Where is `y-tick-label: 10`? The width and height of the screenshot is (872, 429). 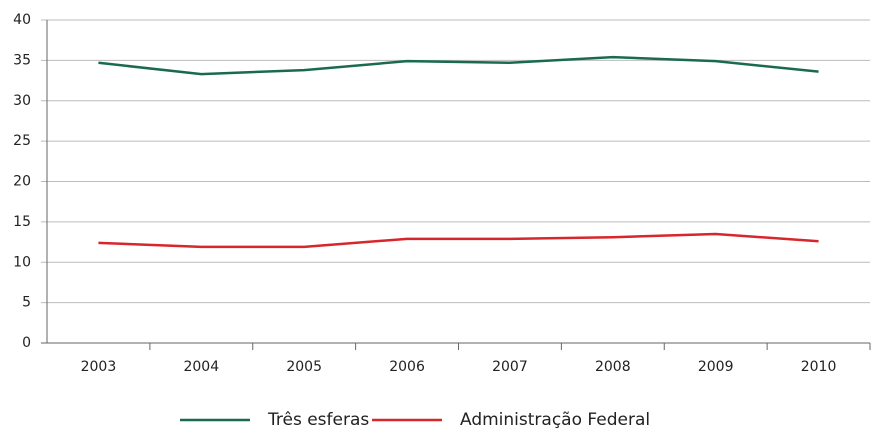
y-tick-label: 10 is located at coordinates (22, 262).